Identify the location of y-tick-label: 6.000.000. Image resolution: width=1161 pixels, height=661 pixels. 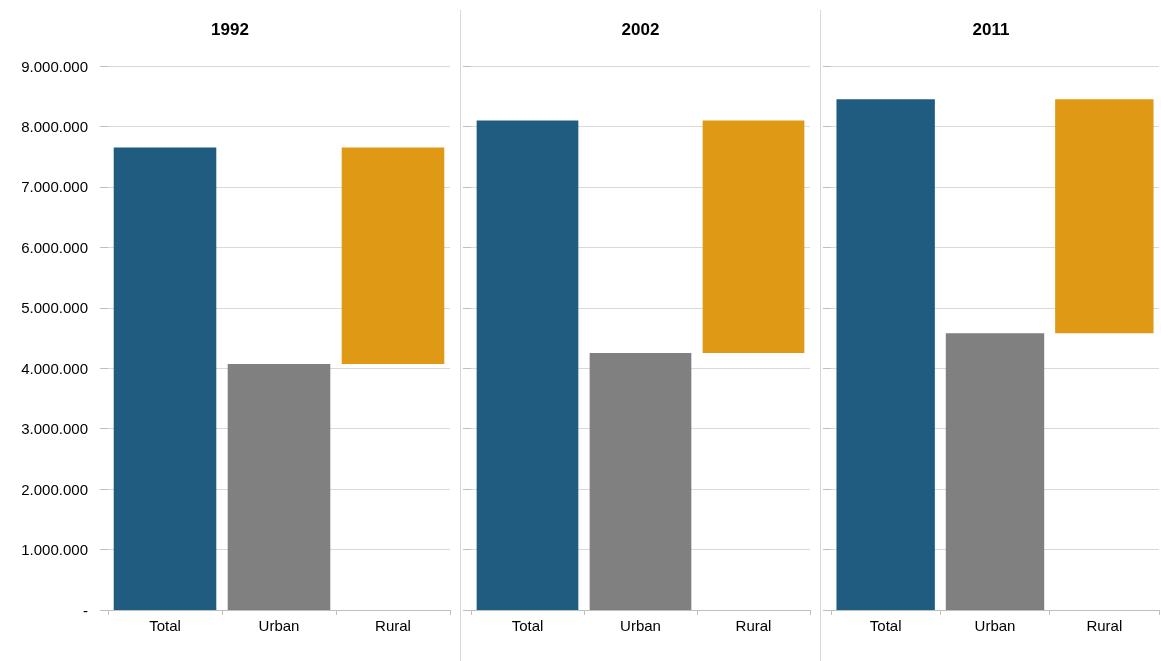
(54, 247).